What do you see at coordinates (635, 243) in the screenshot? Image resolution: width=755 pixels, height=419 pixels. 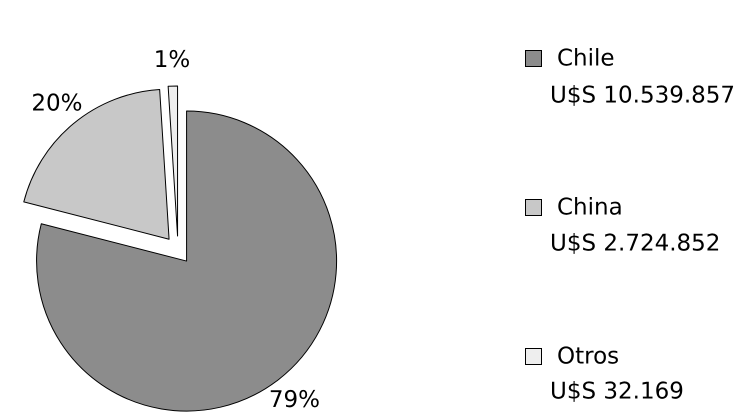 I see `text: U$S 2.724.852` at bounding box center [635, 243].